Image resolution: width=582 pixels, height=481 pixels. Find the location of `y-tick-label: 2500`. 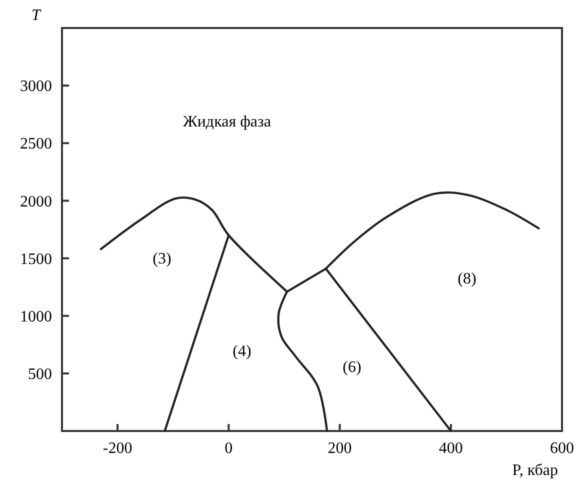

y-tick-label: 2500 is located at coordinates (36, 144).